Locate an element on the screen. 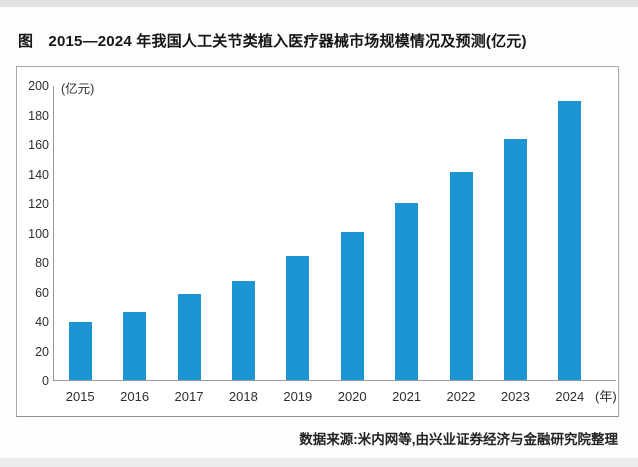  x-axis-tick-labels: 2015 2016 2017 2018 2019 2020 2021 2022 2023 2024 is located at coordinates (325, 397).